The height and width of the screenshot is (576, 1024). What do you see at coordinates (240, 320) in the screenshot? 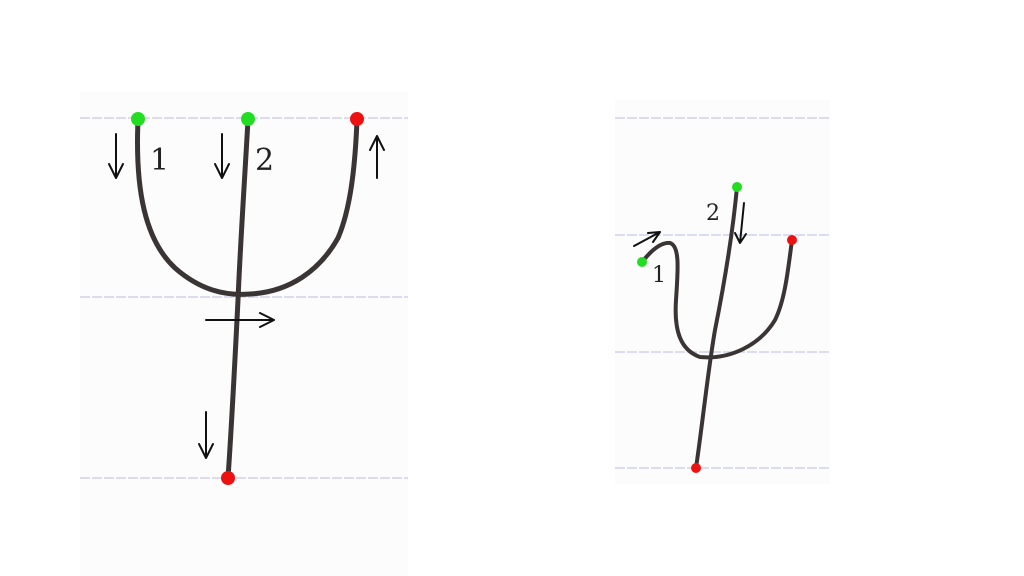
I see `arrow-right-icon` at bounding box center [240, 320].